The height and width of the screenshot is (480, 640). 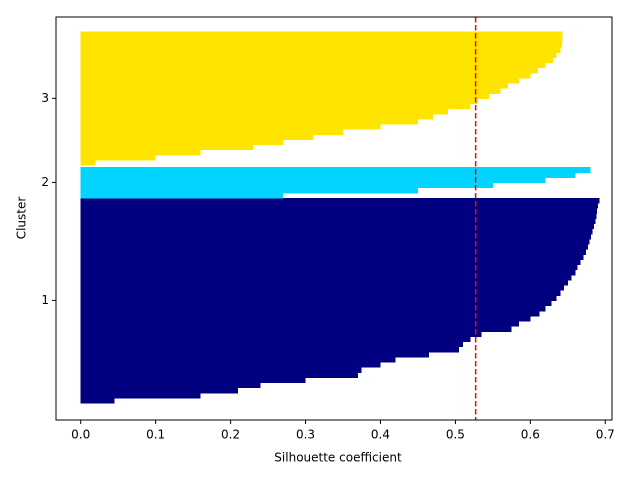 What do you see at coordinates (22, 218) in the screenshot?
I see `y-axis-label: Cluster` at bounding box center [22, 218].